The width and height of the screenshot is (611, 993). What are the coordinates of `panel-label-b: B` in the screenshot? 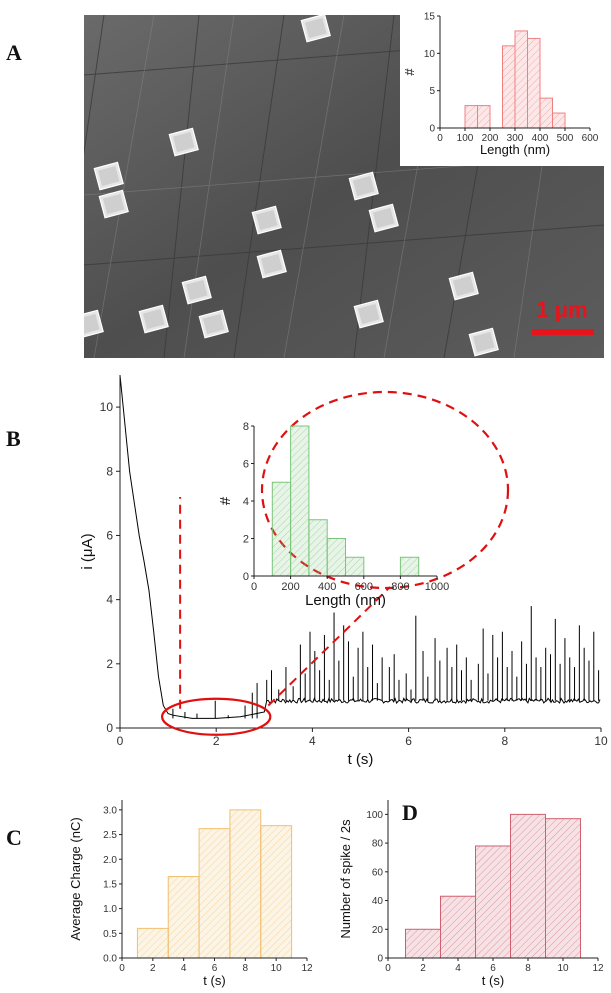 It's located at (13, 438).